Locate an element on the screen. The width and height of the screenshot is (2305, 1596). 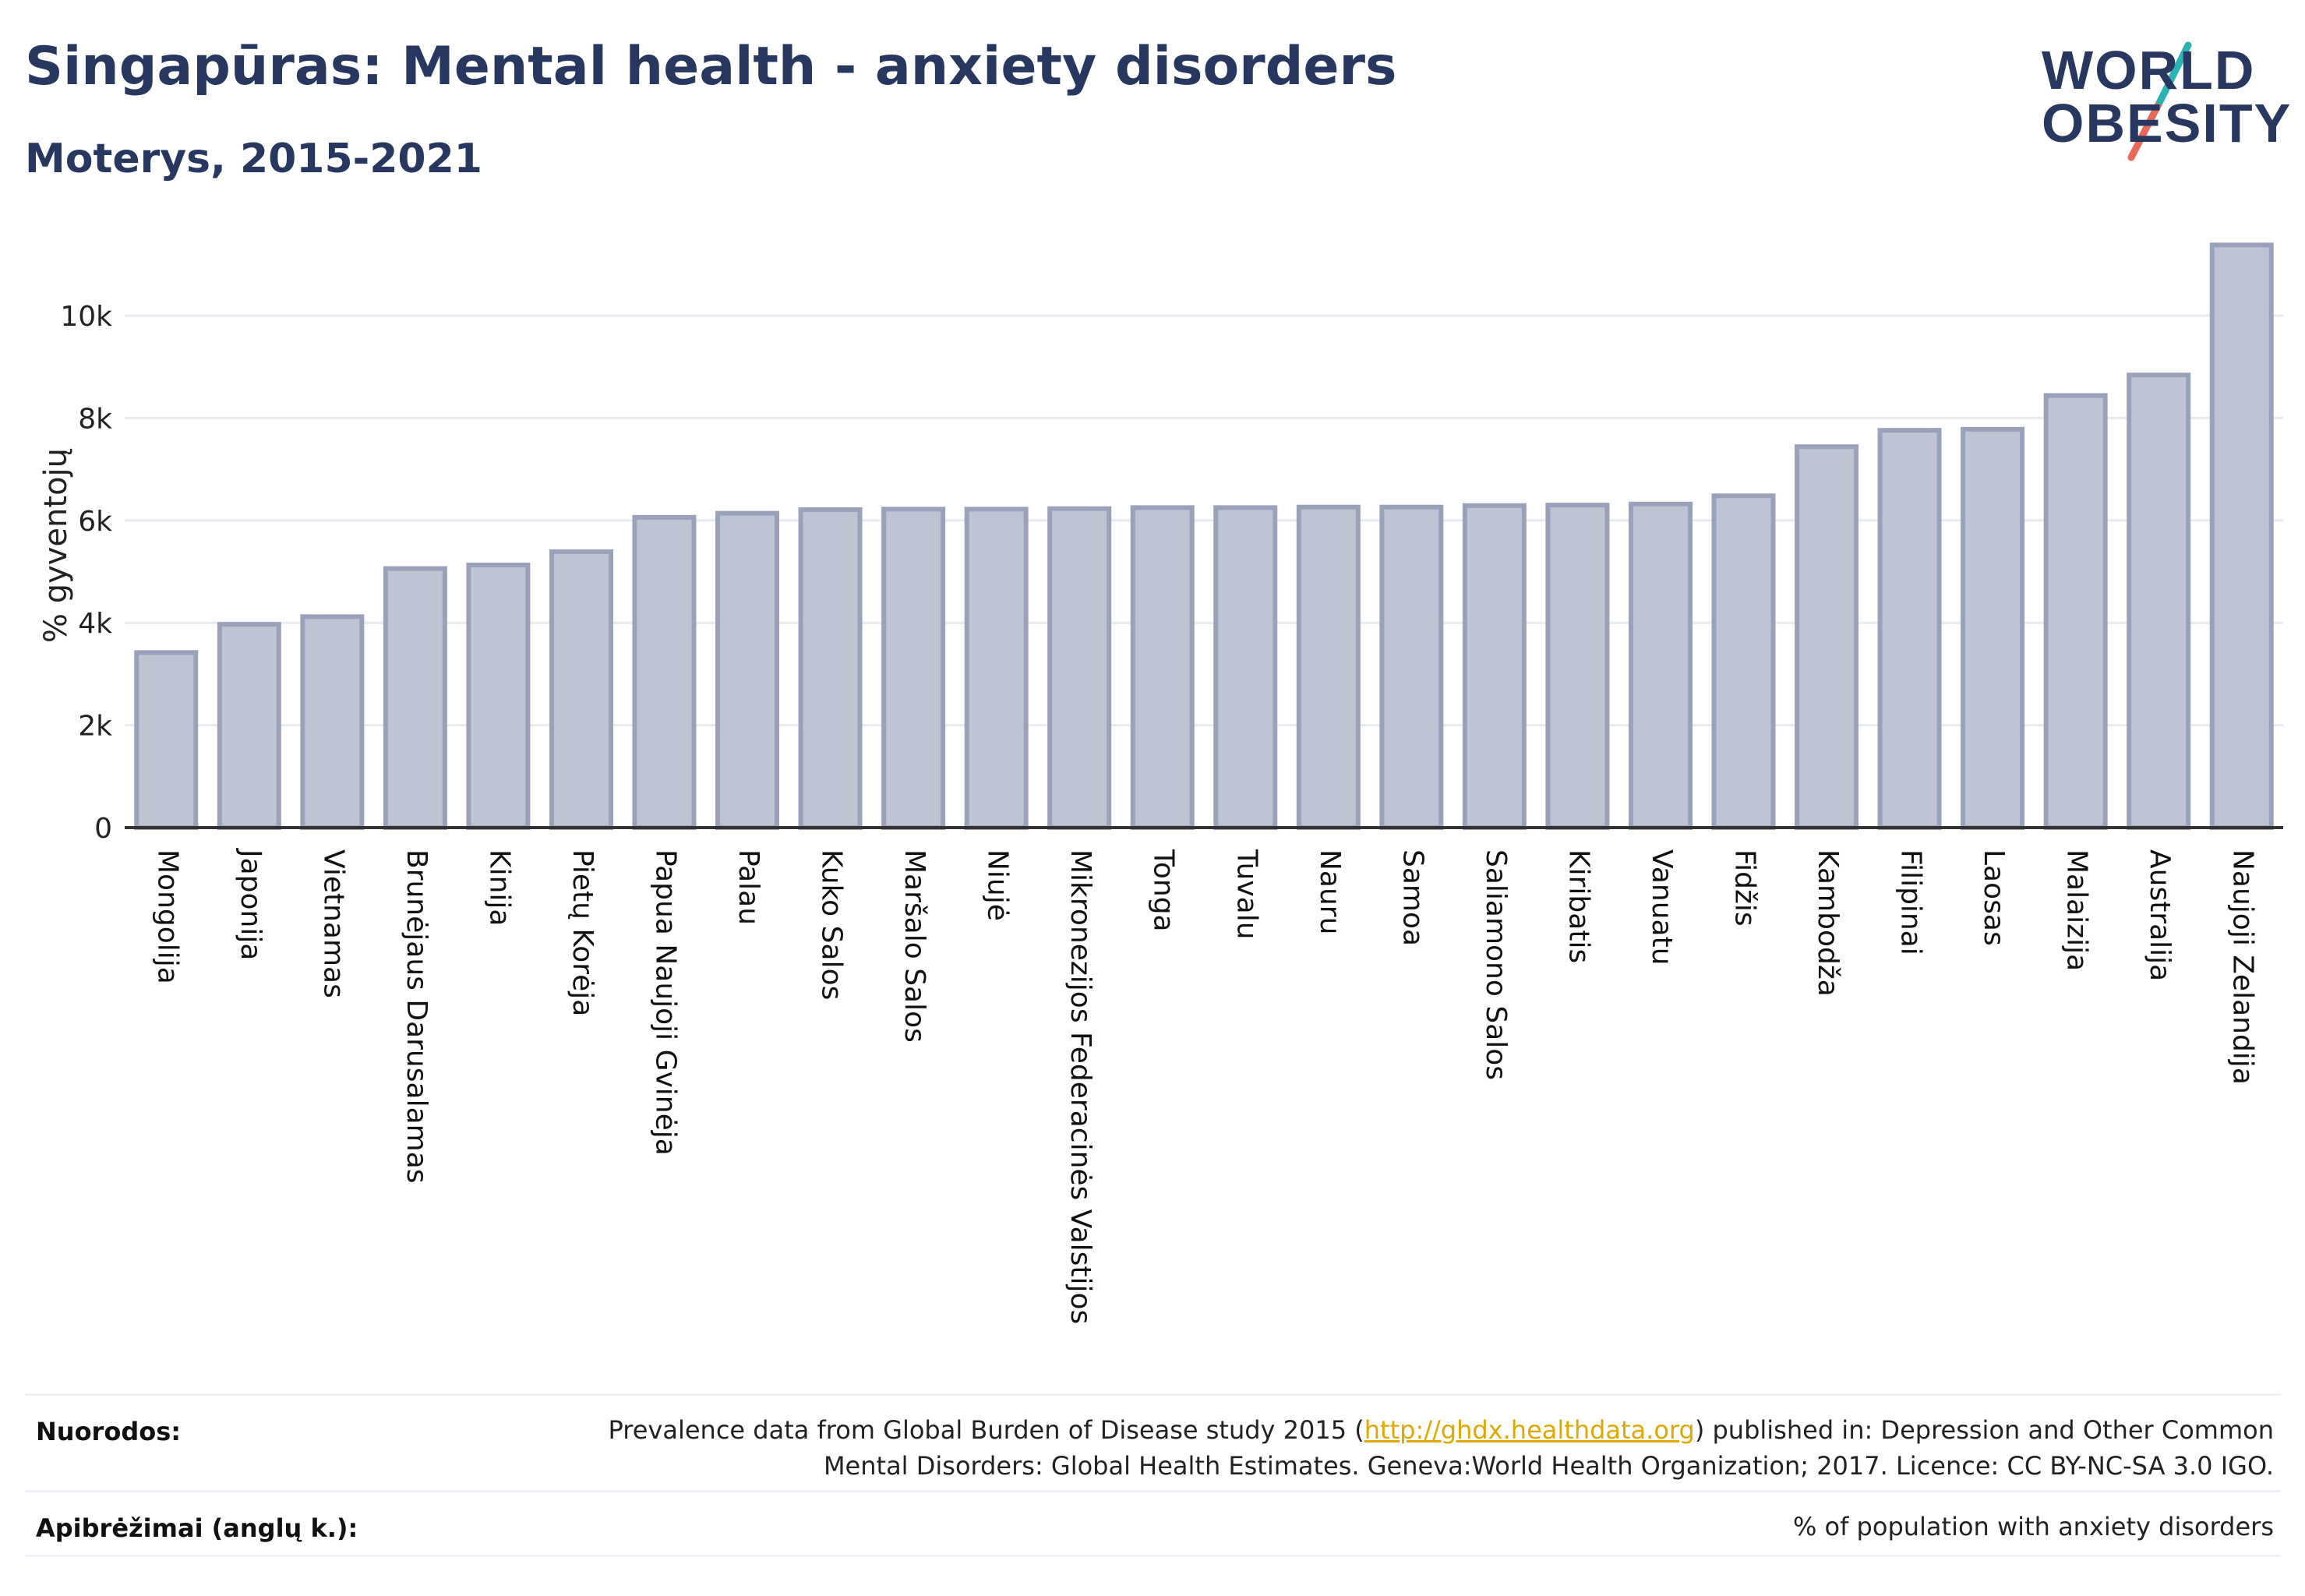
world-obesity-logo: WORLD OBESITY is located at coordinates (2158, 97).